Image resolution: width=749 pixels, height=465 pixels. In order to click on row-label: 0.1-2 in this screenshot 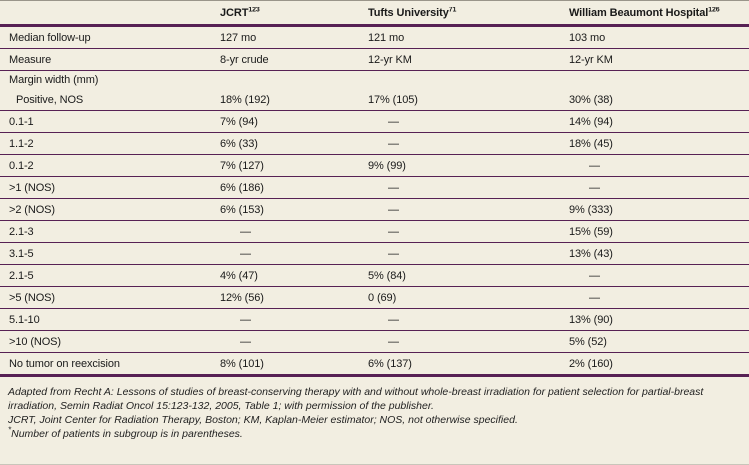, I will do `click(21, 165)`.